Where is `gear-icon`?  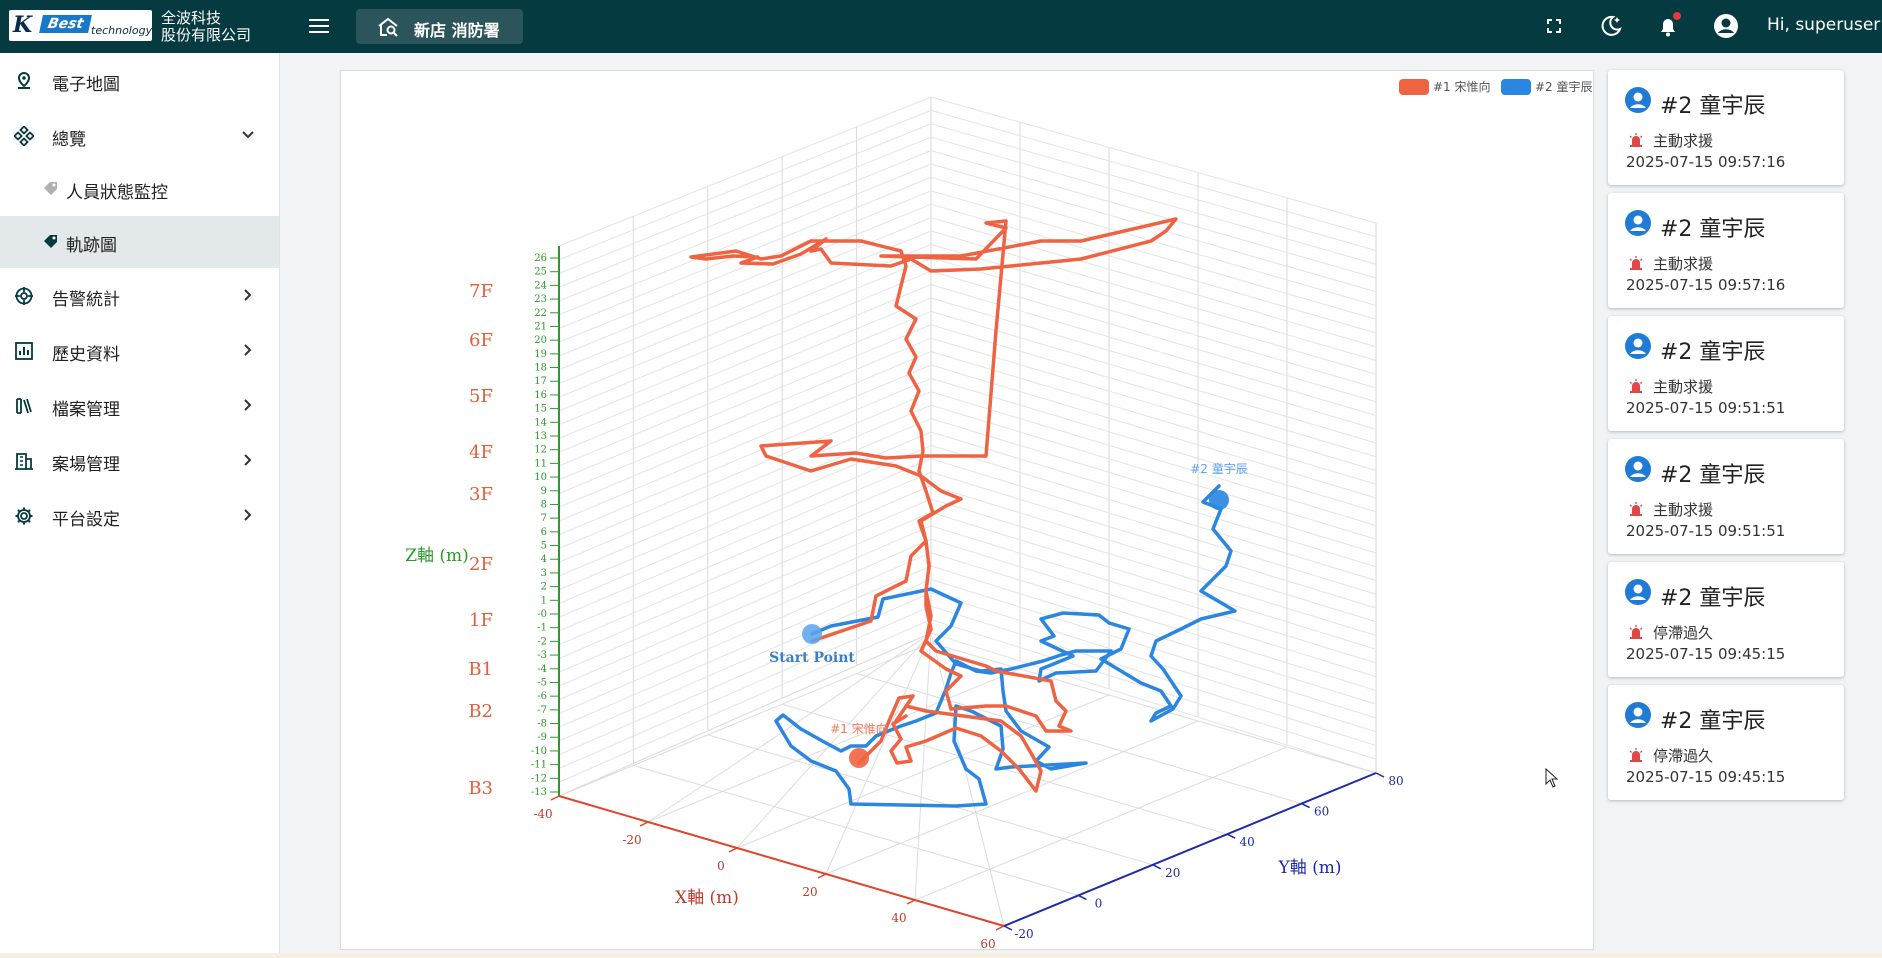 gear-icon is located at coordinates (24, 516).